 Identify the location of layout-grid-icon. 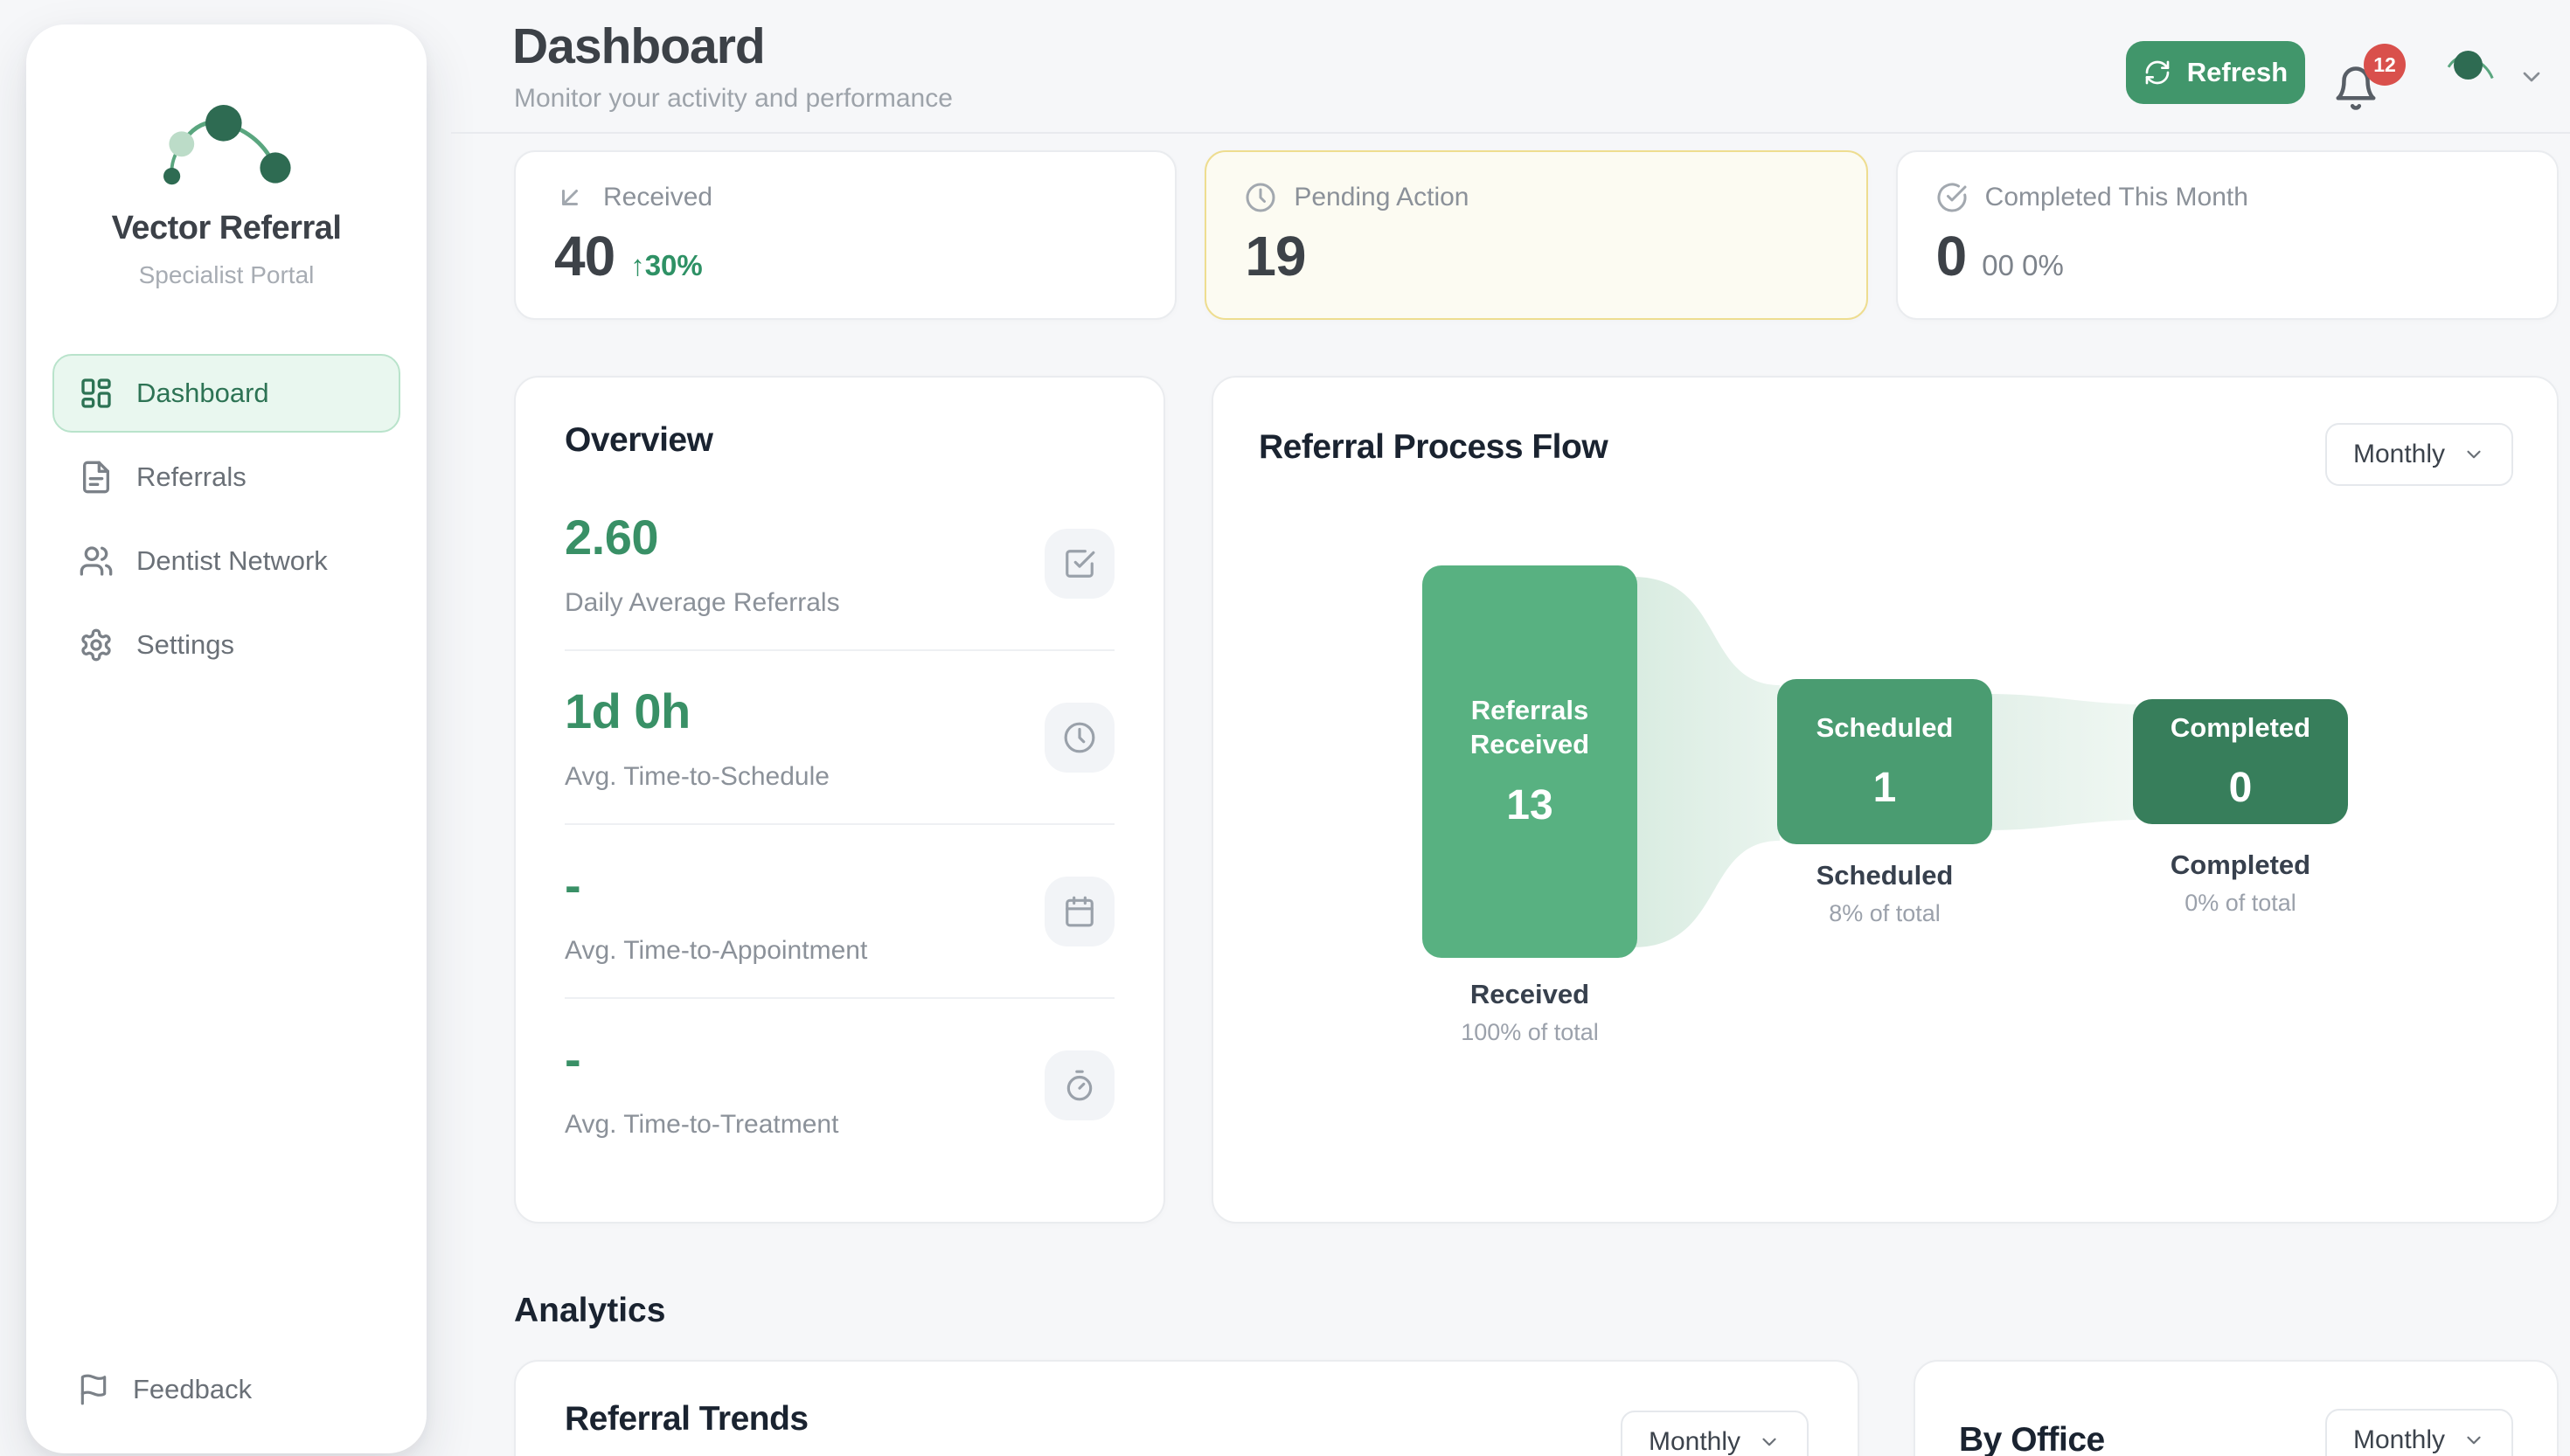
(96, 393).